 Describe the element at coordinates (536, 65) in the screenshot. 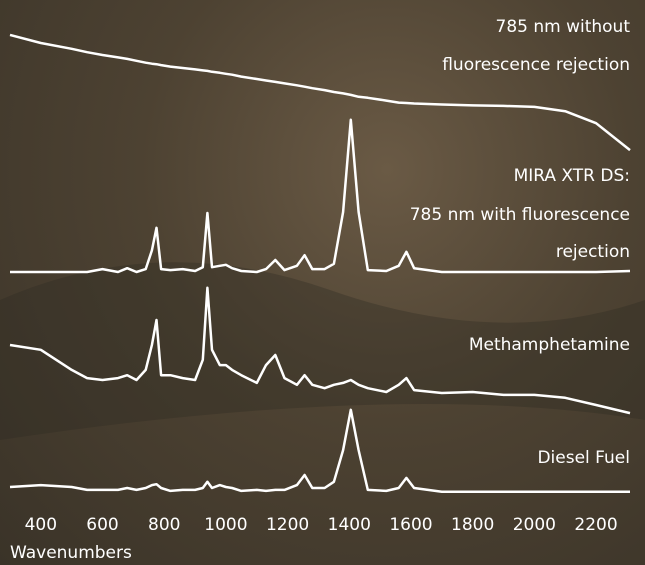

I see `series-label: fluorescence rejection` at that location.